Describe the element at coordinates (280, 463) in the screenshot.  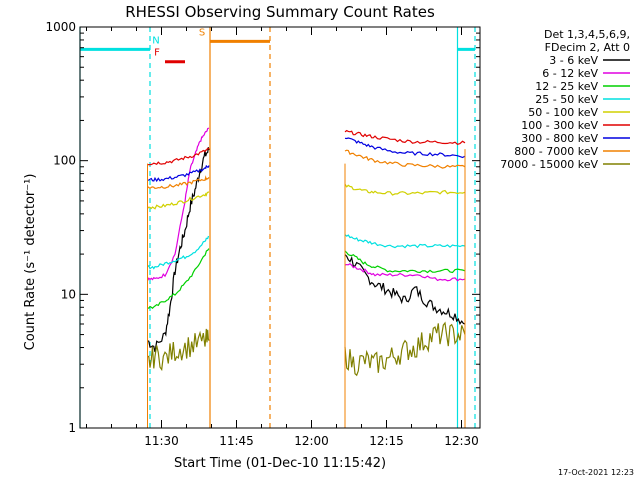
I see `x-axis-label: Start Time (01-Dec-10 11:15:42)` at that location.